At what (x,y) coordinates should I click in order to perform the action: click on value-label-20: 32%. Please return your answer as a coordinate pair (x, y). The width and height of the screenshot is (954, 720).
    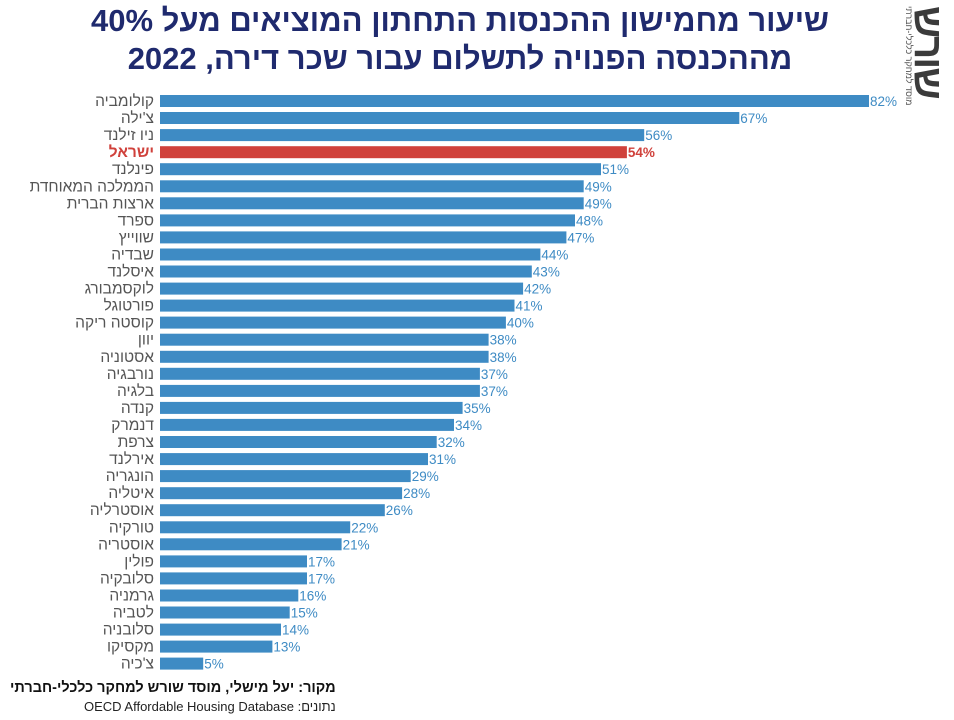
    Looking at the image, I should click on (451, 442).